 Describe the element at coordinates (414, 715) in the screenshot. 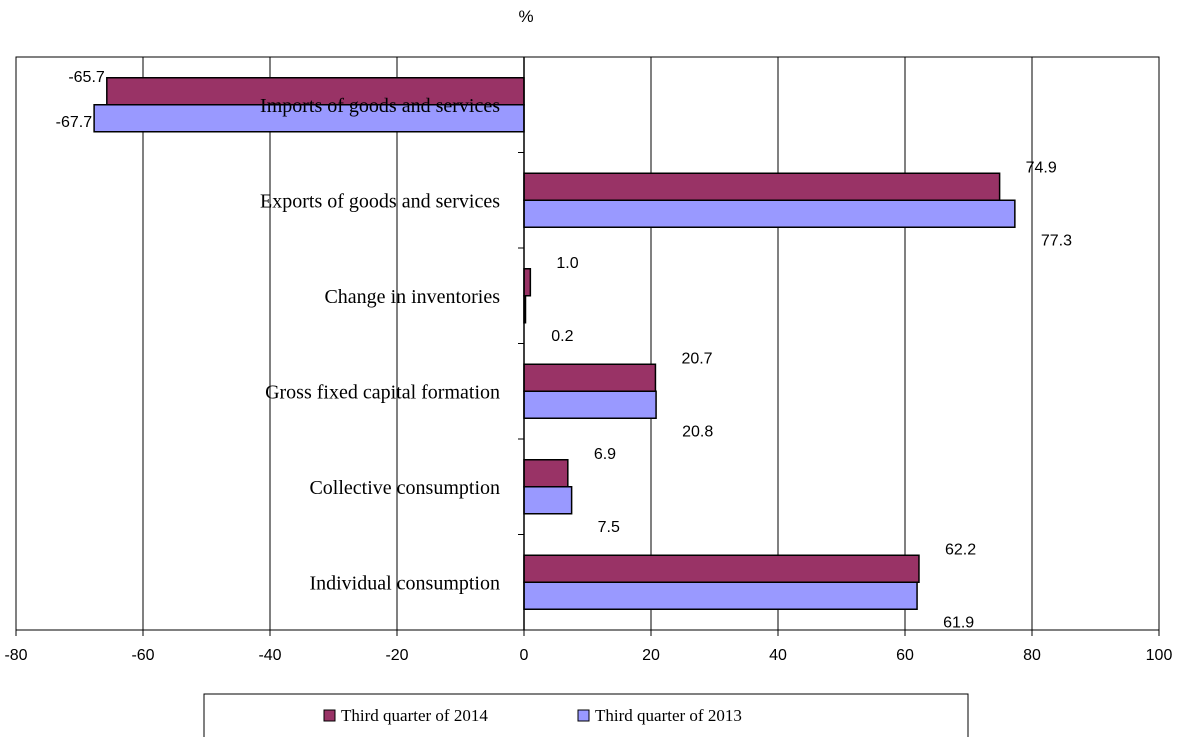

I see `legend-label: Third quarter of 2014` at that location.